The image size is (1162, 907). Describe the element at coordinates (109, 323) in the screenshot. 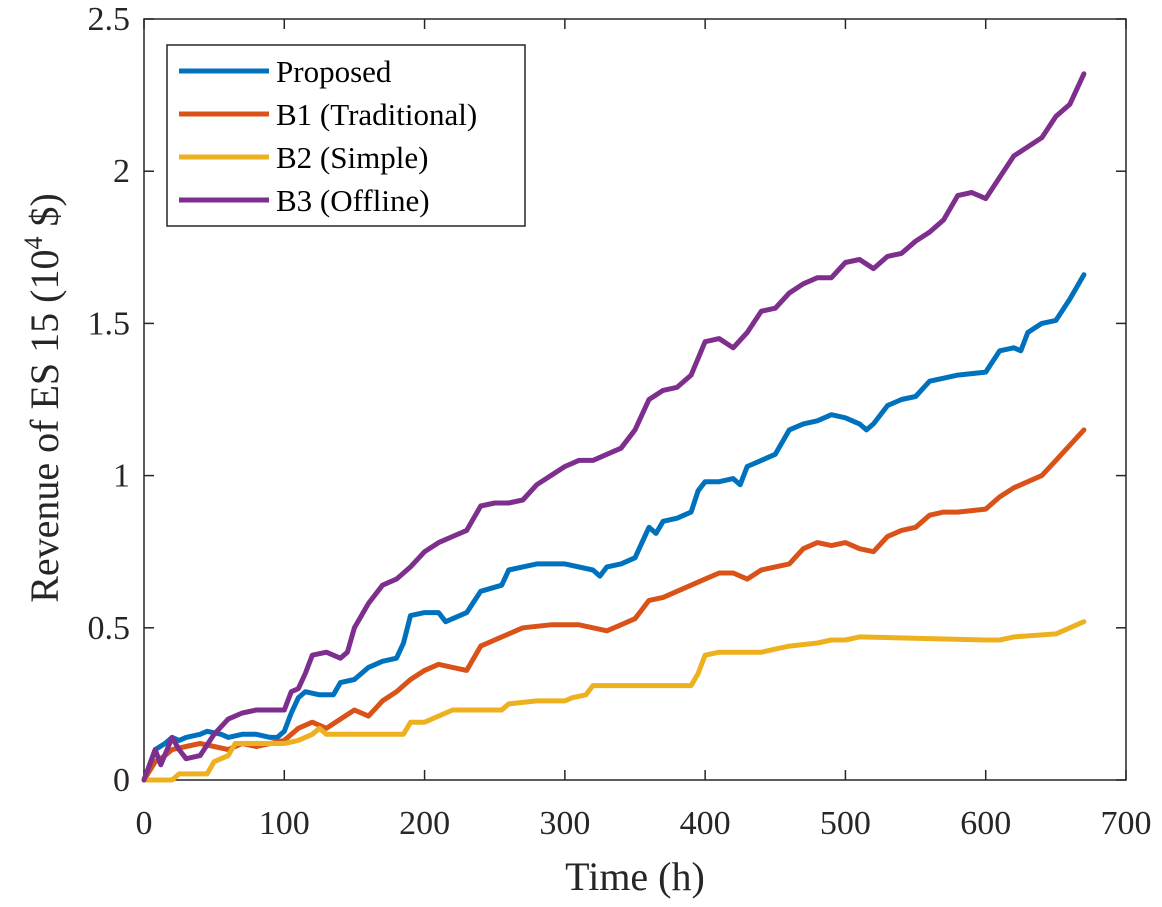

I see `y-tick-label: 1.5` at that location.